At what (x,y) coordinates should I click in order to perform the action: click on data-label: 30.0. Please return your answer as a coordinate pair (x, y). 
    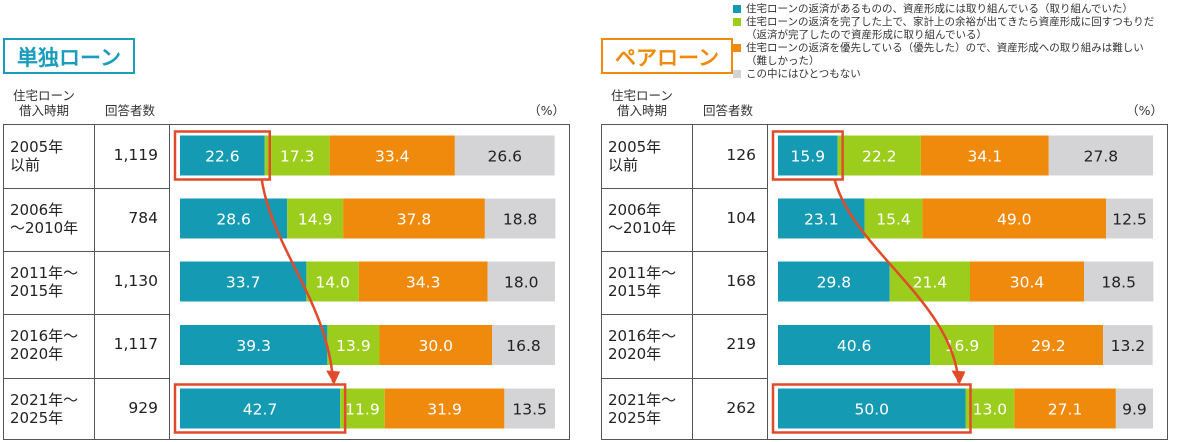
    Looking at the image, I should click on (435, 346).